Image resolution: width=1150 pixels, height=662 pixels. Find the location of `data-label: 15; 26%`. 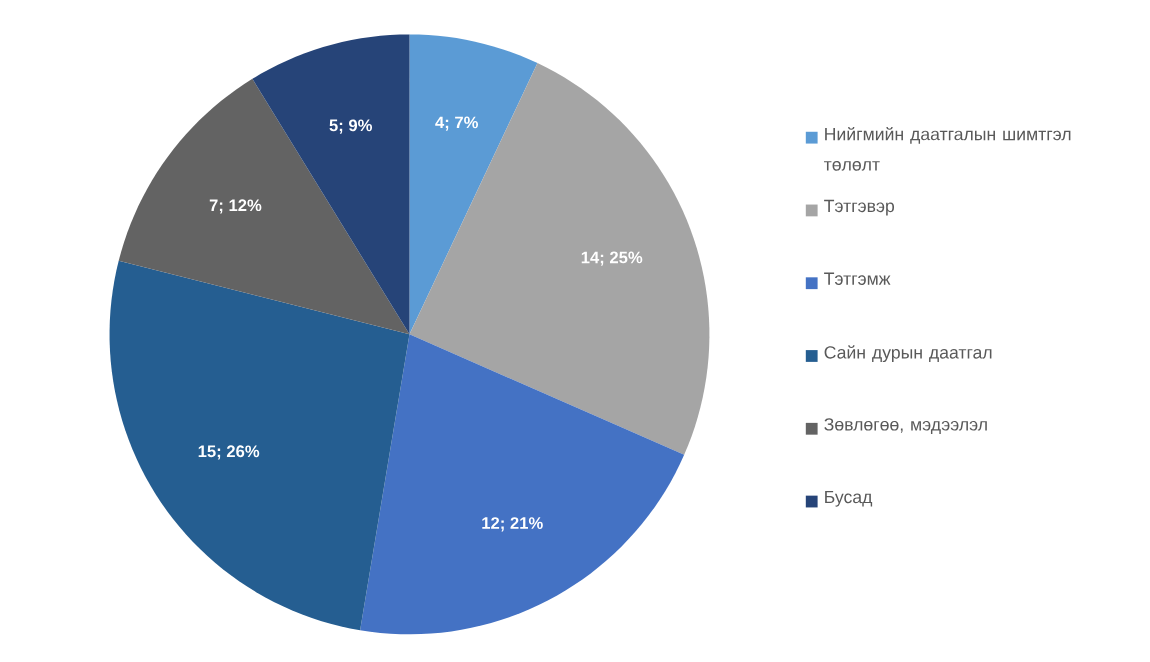

data-label: 15; 26% is located at coordinates (229, 452).